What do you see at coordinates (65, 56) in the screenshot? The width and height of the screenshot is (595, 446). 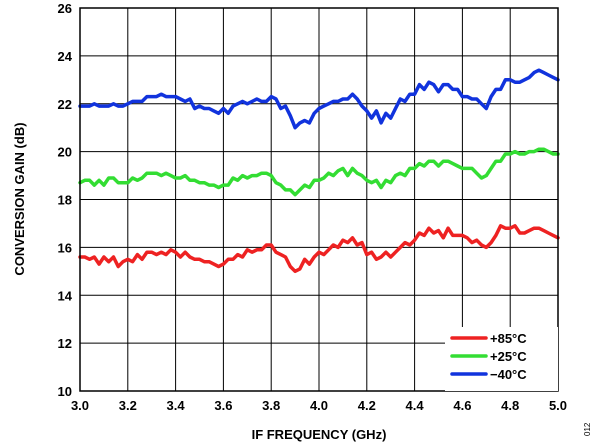 I see `y-tick-label: 24` at bounding box center [65, 56].